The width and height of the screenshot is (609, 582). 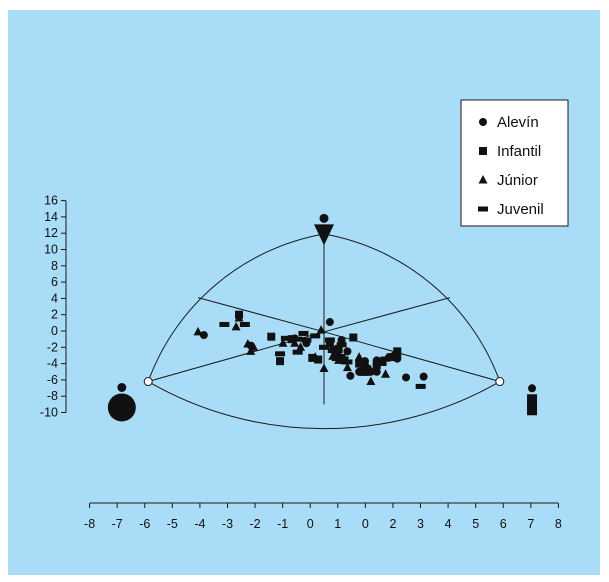 What do you see at coordinates (89, 524) in the screenshot?
I see `x-tick-label: -8` at bounding box center [89, 524].